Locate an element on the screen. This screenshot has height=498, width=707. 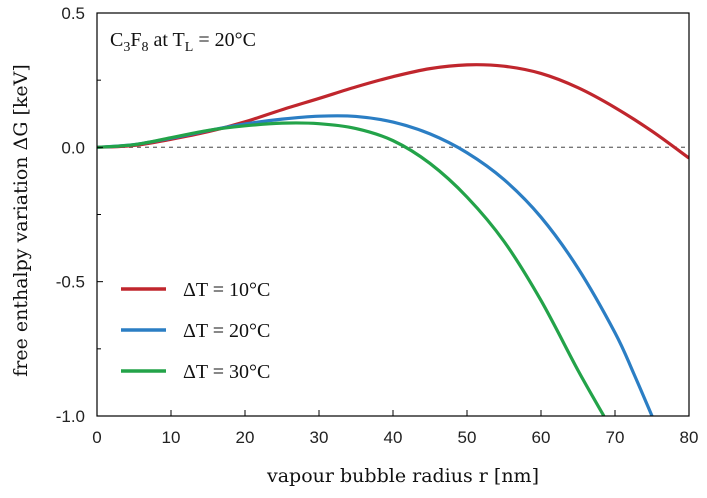
legend-label-2: ΔT = 20°C is located at coordinates (226, 331).